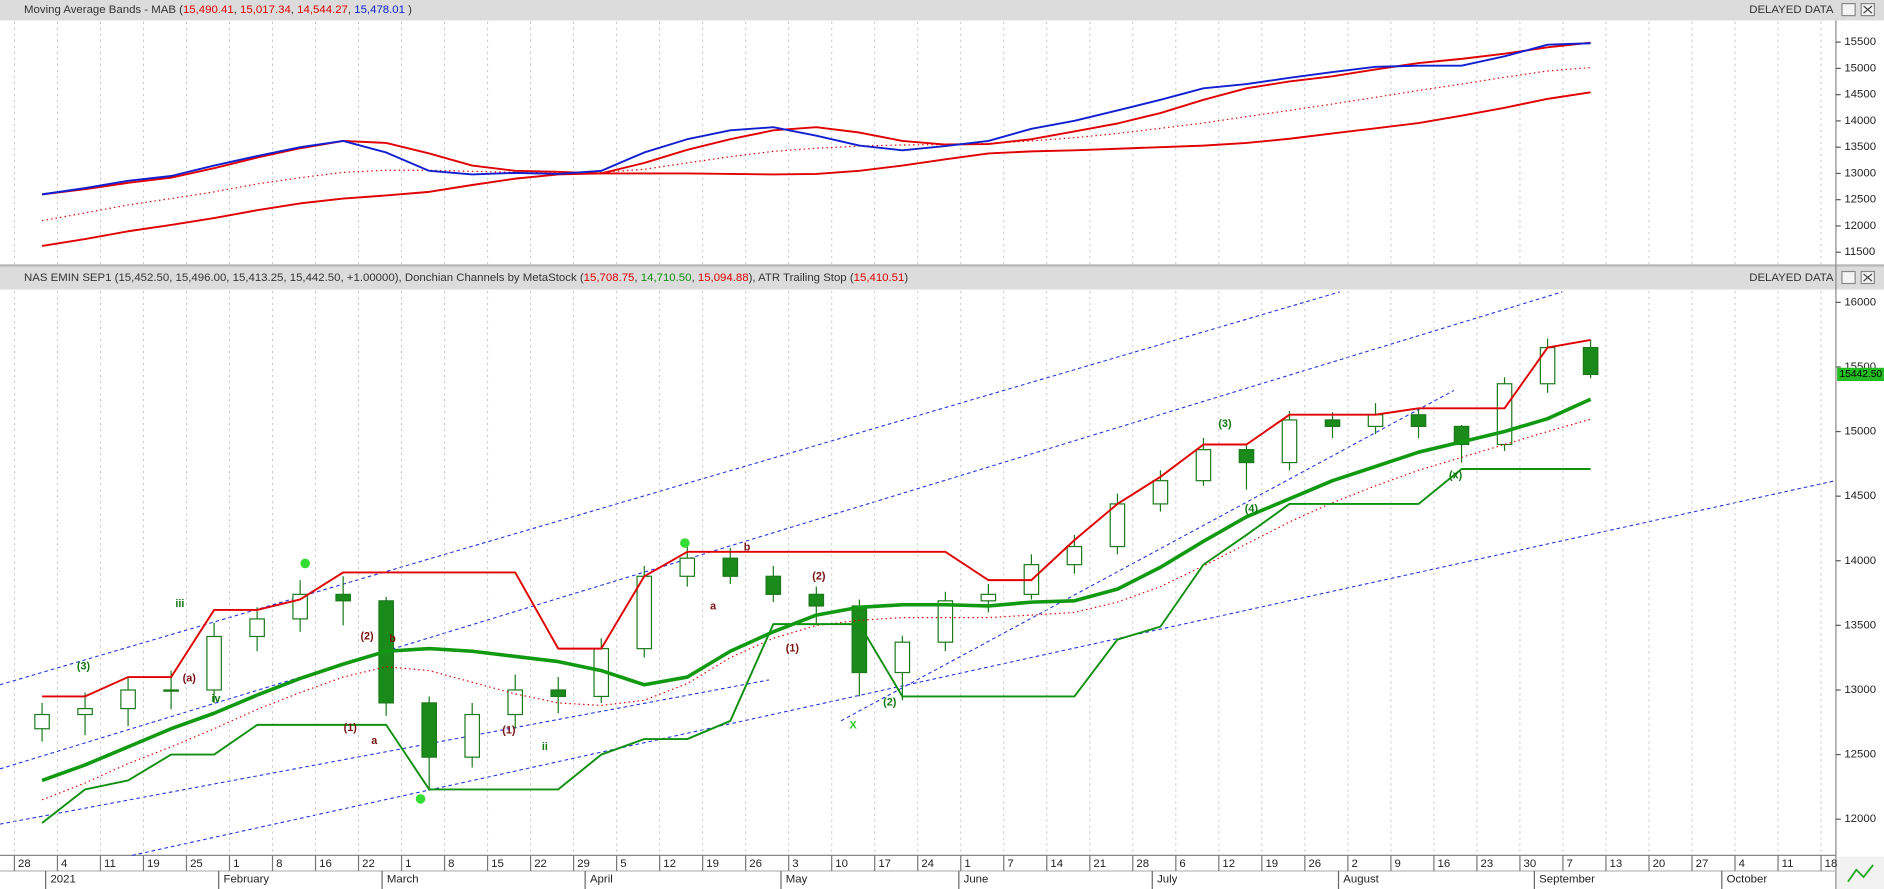 The width and height of the screenshot is (1884, 889). I want to click on header-segment: ), ATR Trailing Stop (, so click(801, 278).